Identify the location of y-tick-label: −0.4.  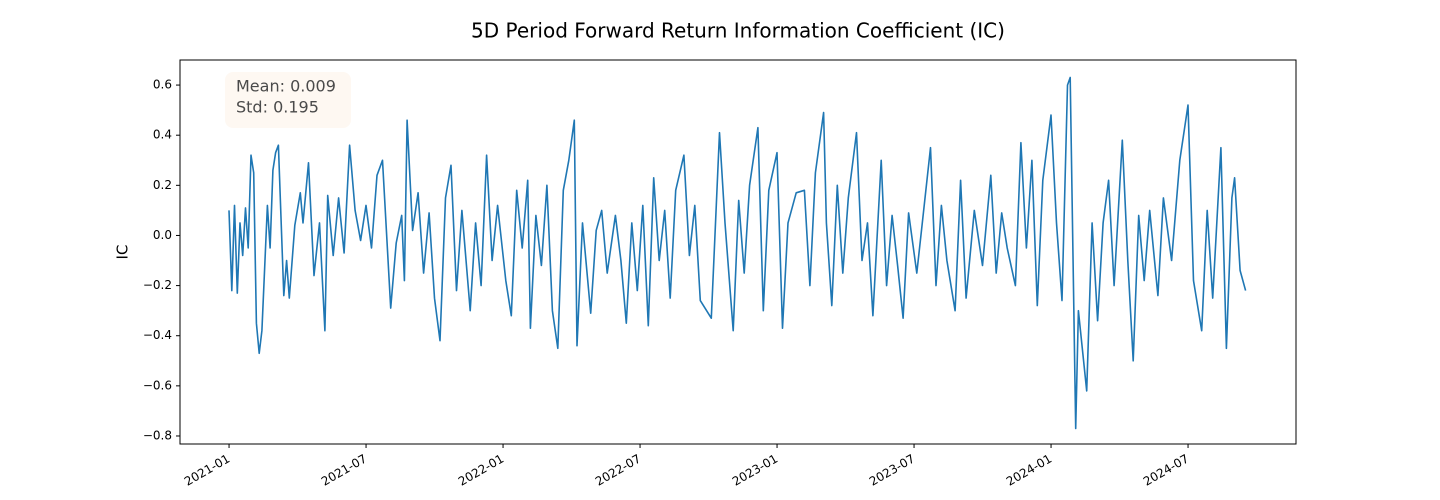
(157, 335).